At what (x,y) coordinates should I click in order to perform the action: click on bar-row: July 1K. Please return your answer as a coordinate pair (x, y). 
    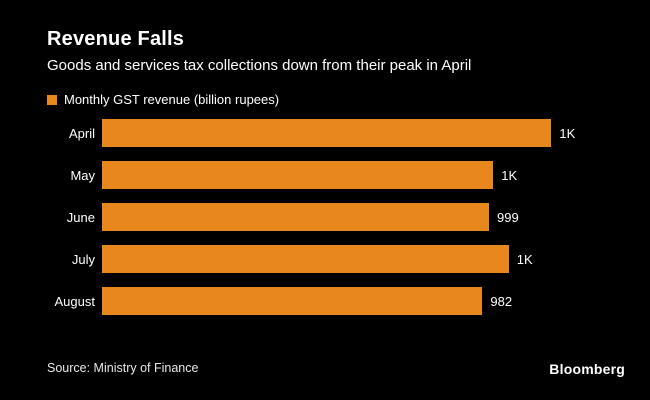
    Looking at the image, I should click on (336, 259).